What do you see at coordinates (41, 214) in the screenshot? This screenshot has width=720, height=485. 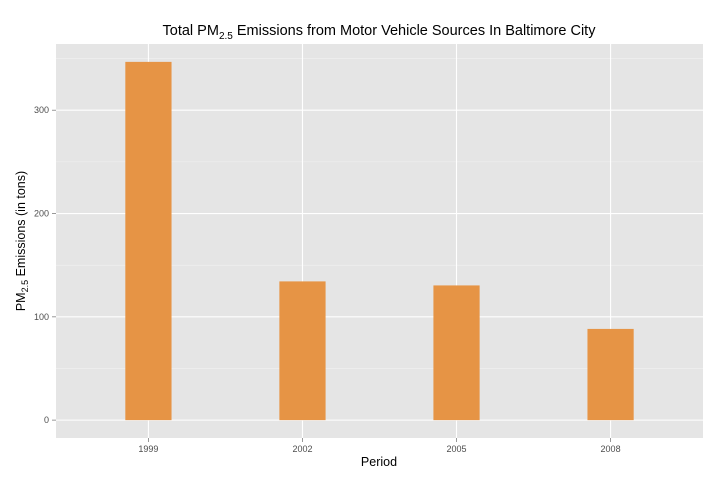 I see `y-tick-label: 200` at bounding box center [41, 214].